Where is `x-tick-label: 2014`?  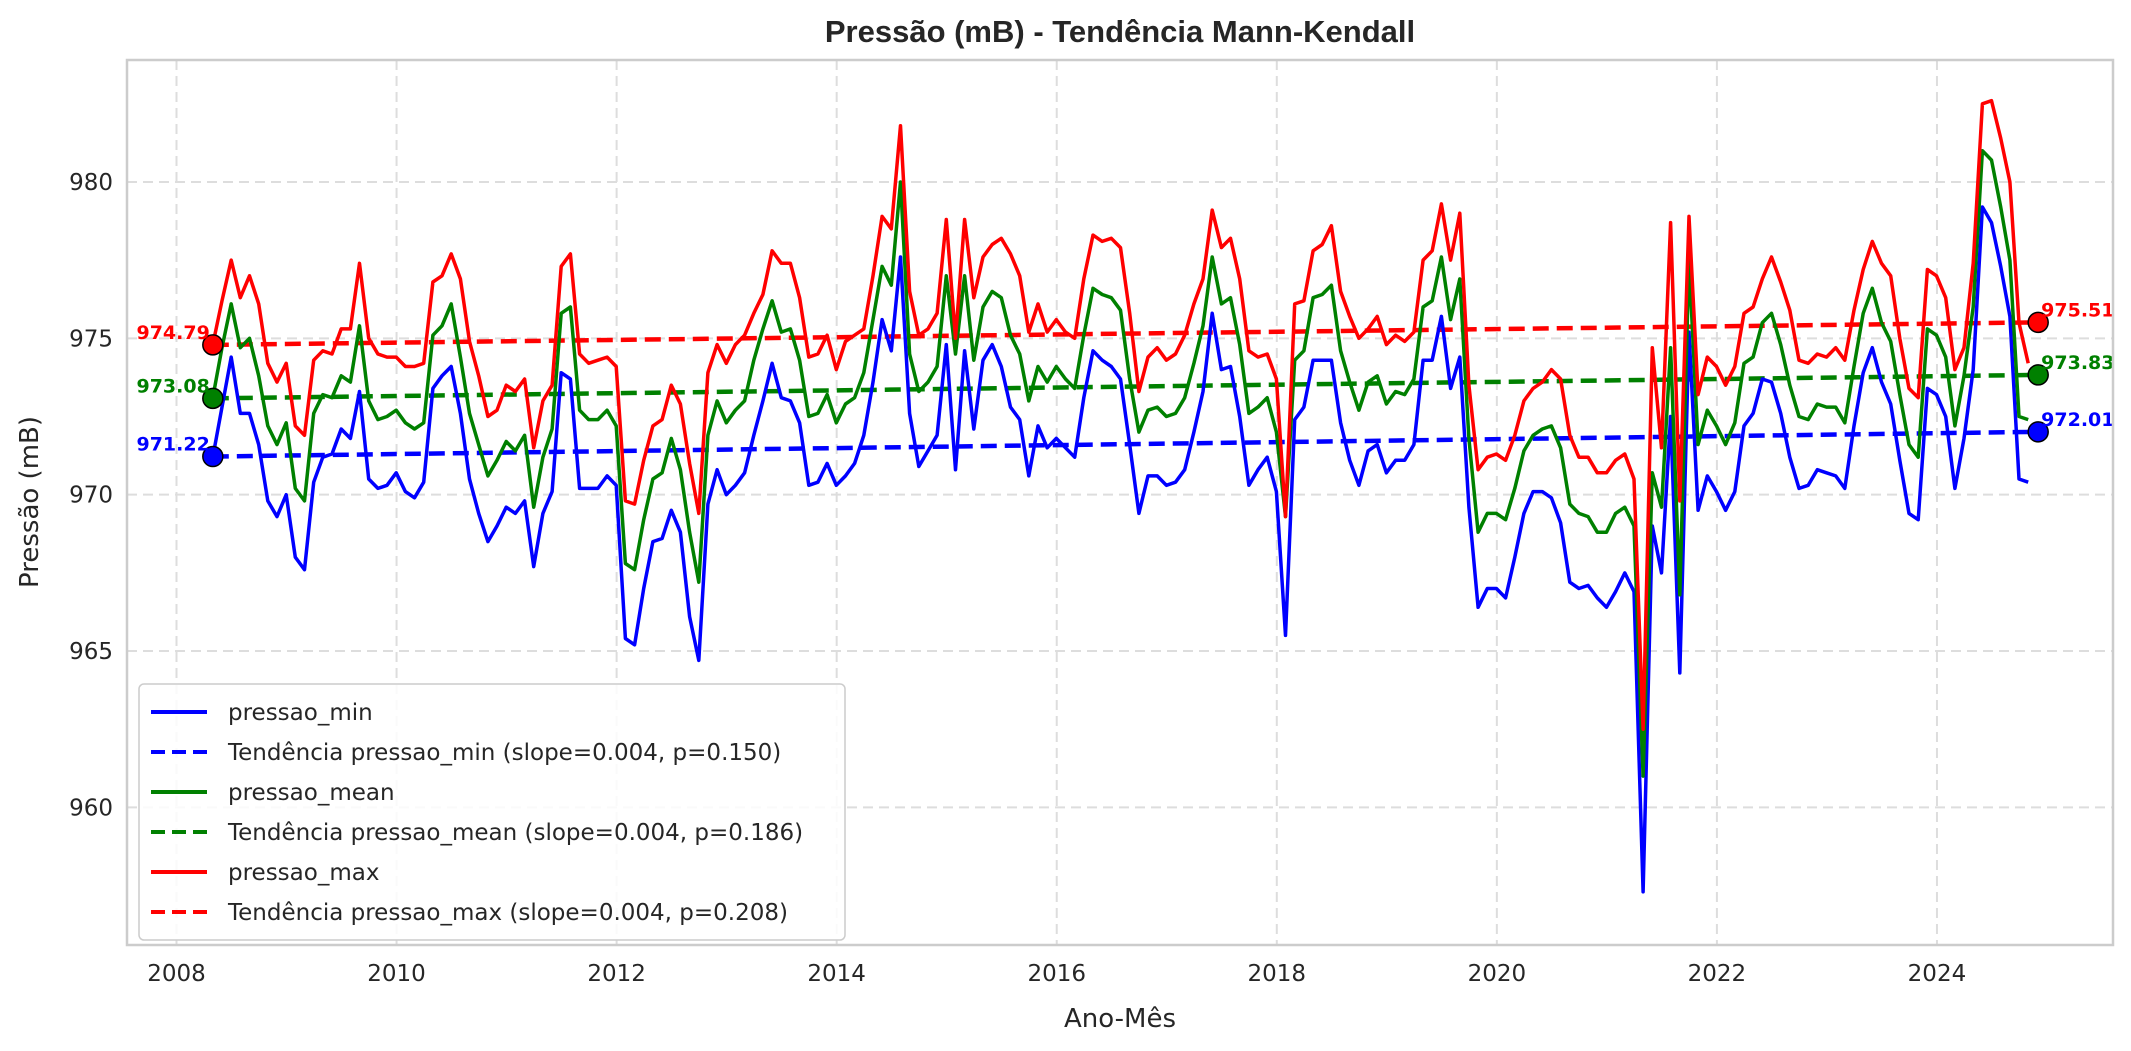
x-tick-label: 2014 is located at coordinates (836, 974).